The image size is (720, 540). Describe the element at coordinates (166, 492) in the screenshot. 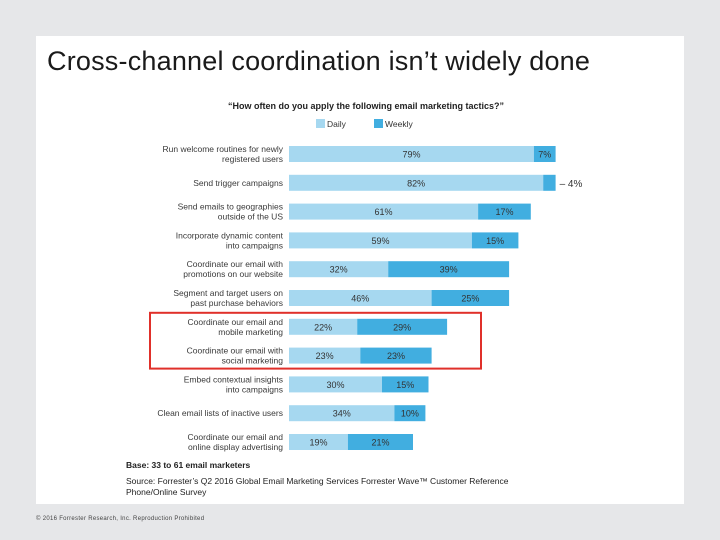

I see `note-source: Phone/Online Survey` at that location.